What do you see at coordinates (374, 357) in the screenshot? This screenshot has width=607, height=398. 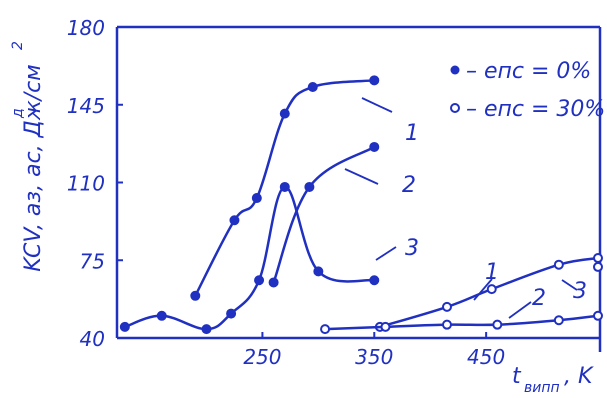 I see `x-tick-label: 350` at bounding box center [374, 357].